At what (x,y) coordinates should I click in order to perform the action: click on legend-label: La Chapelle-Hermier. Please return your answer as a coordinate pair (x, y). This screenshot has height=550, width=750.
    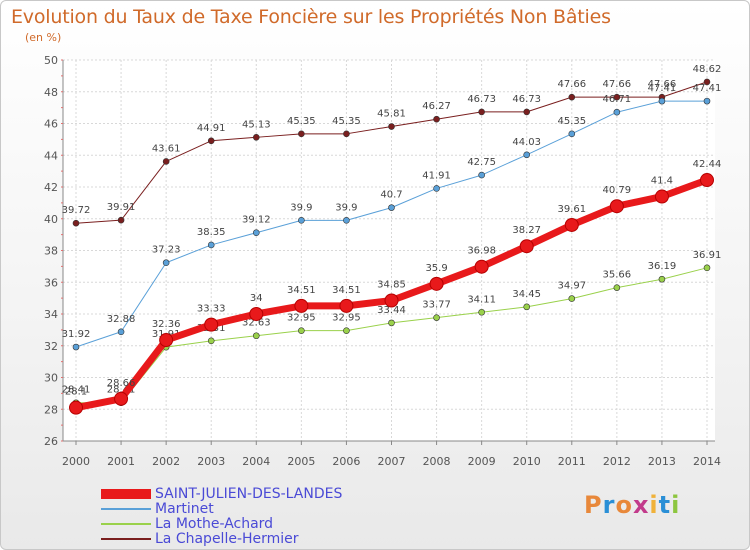
    Looking at the image, I should click on (227, 538).